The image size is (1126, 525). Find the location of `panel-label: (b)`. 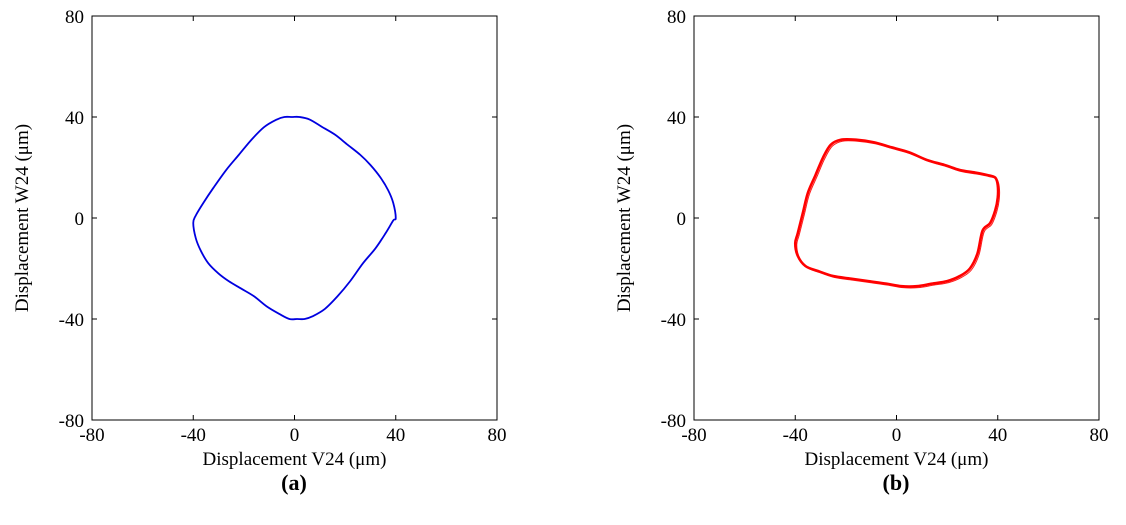

panel-label: (b) is located at coordinates (896, 482).